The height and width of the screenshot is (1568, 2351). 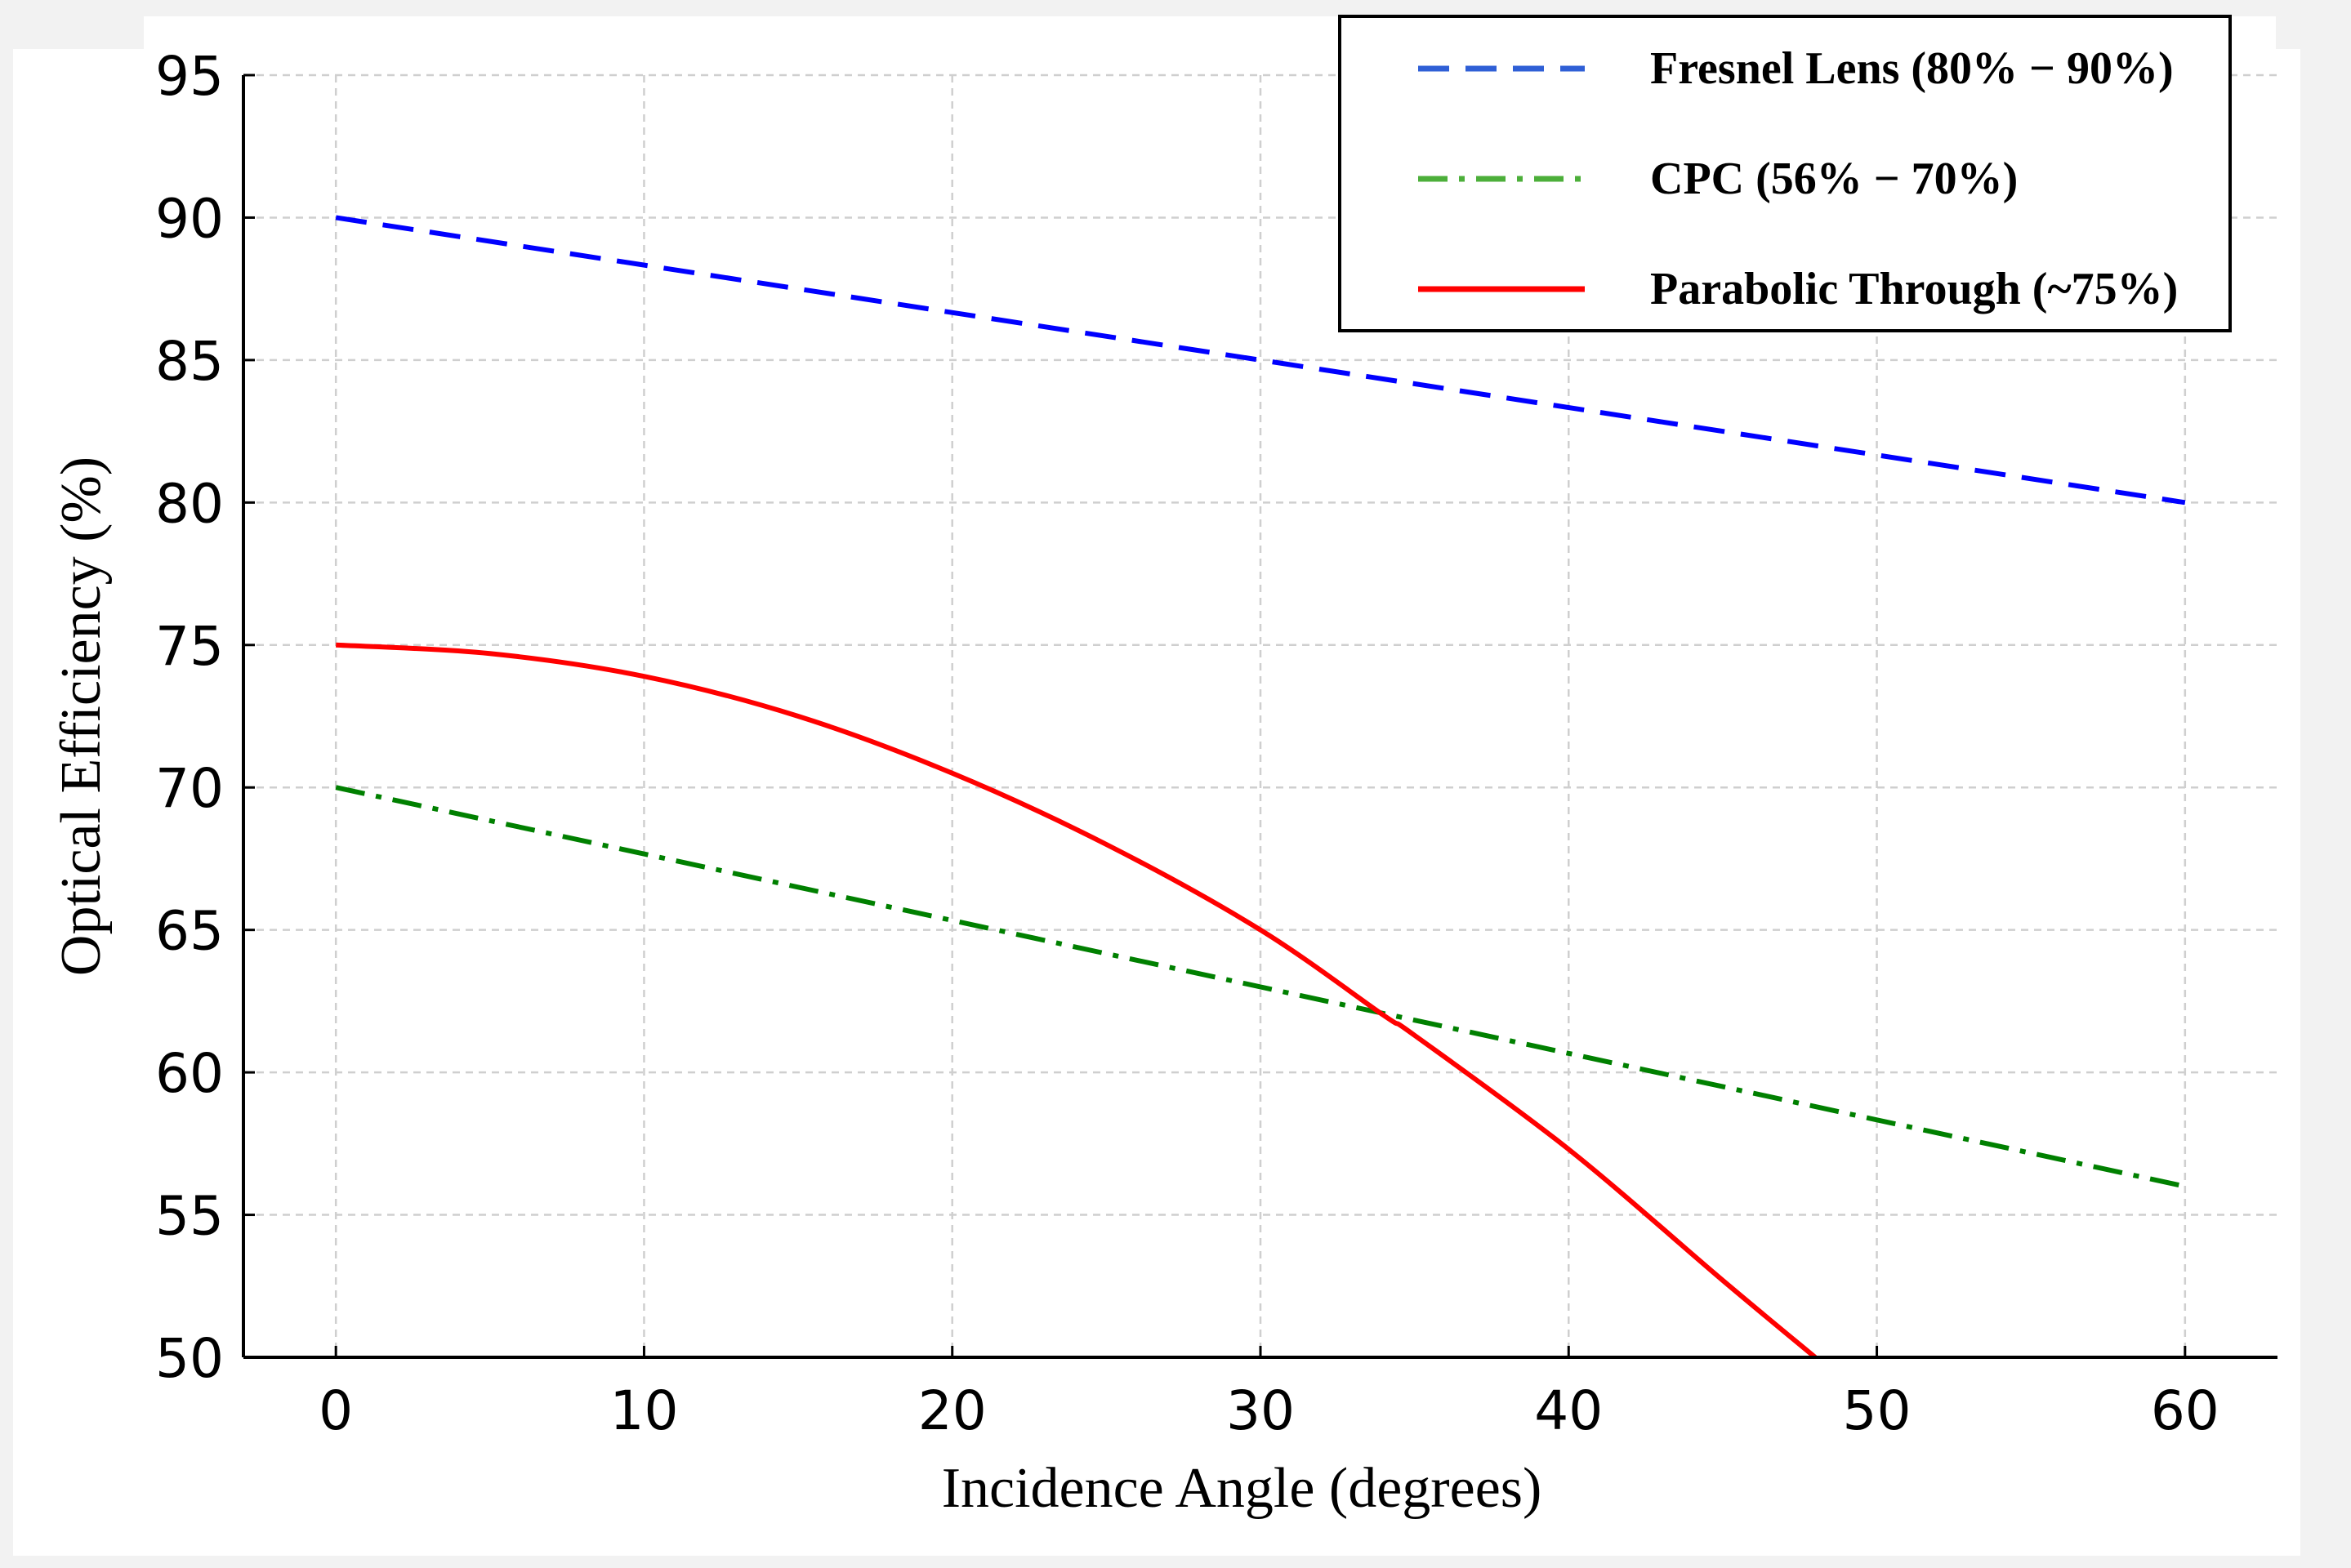 What do you see at coordinates (1834, 179) in the screenshot?
I see `legend-label-2: CPC (56% − 70%)` at bounding box center [1834, 179].